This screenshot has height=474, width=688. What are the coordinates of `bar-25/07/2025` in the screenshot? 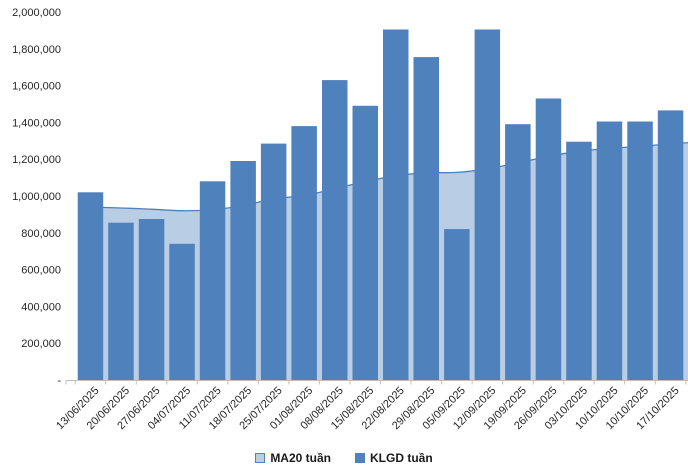 It's located at (273, 261).